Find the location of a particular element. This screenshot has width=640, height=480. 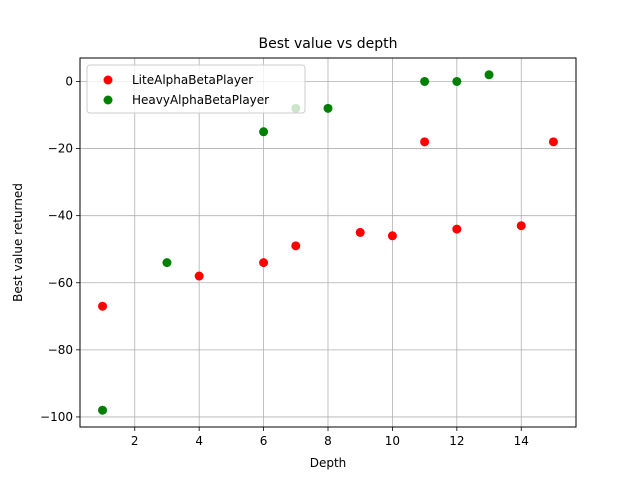

legend: LiteAlphaBetaPlayer HeavyAlphaBetaPlayer is located at coordinates (196, 89).